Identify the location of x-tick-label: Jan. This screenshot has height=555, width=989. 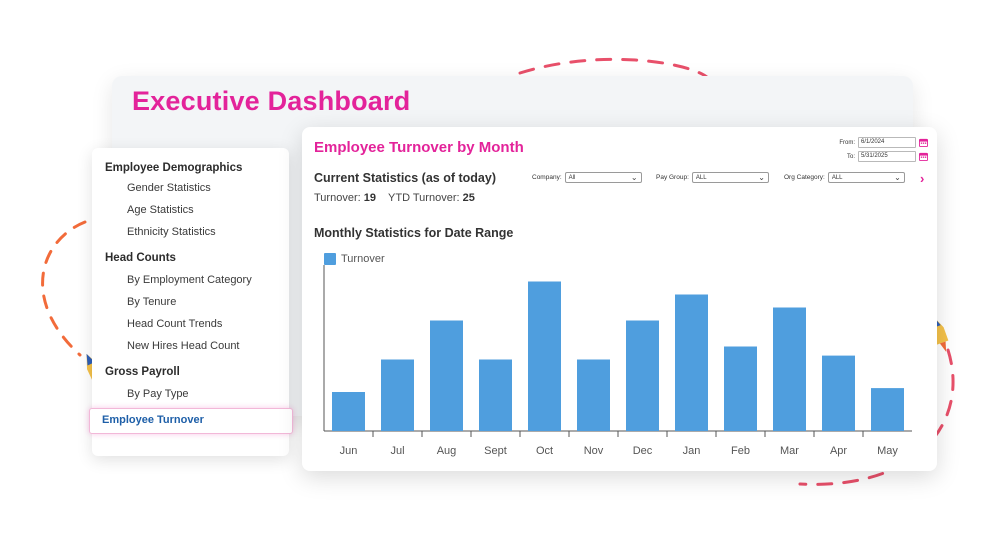
(692, 451).